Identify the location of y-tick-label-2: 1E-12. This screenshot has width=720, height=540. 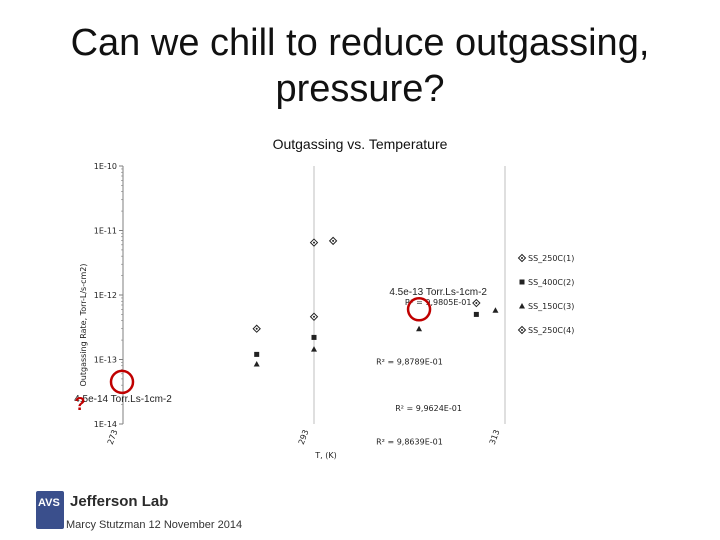
(105, 295).